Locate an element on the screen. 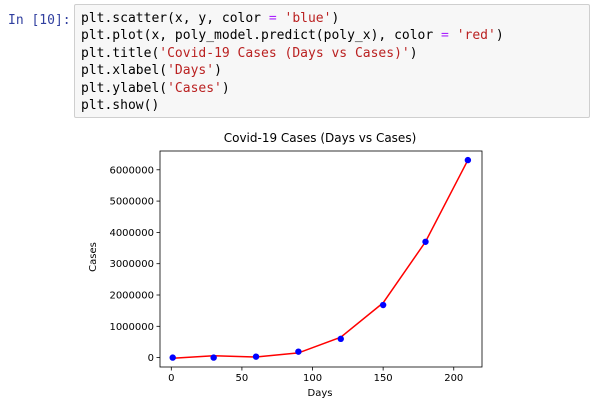 This screenshot has height=418, width=594. y-tick-label: 3000000 is located at coordinates (131, 264).